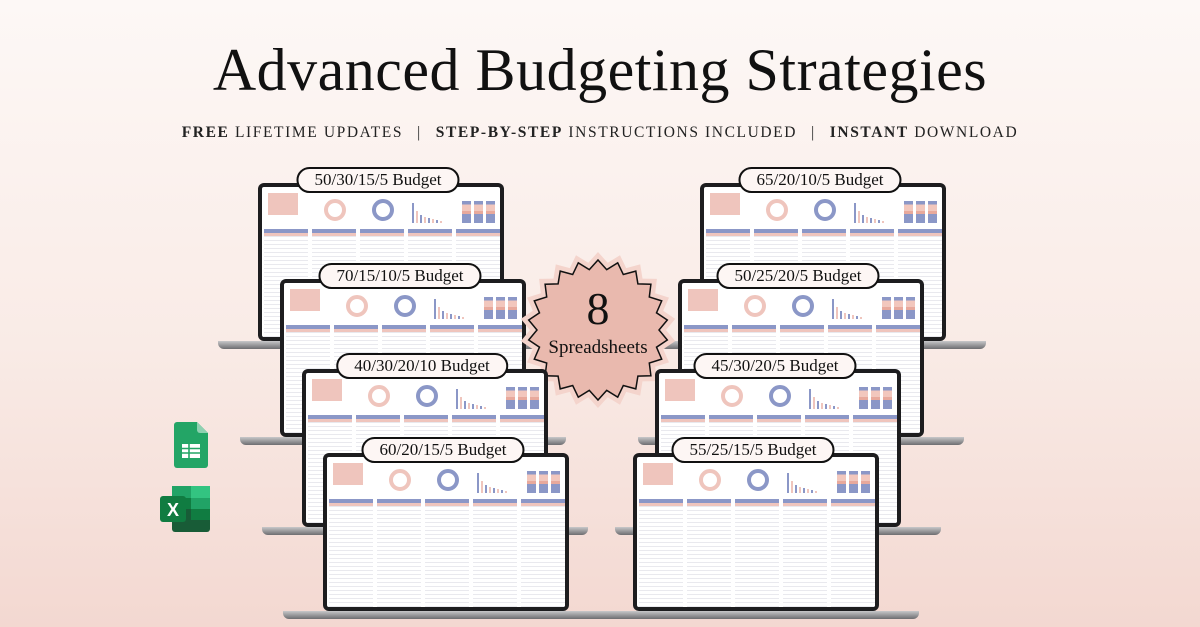 The image size is (1200, 627). Describe the element at coordinates (600, 70) in the screenshot. I see `page-title: Advanced Budgeting Strategies` at that location.